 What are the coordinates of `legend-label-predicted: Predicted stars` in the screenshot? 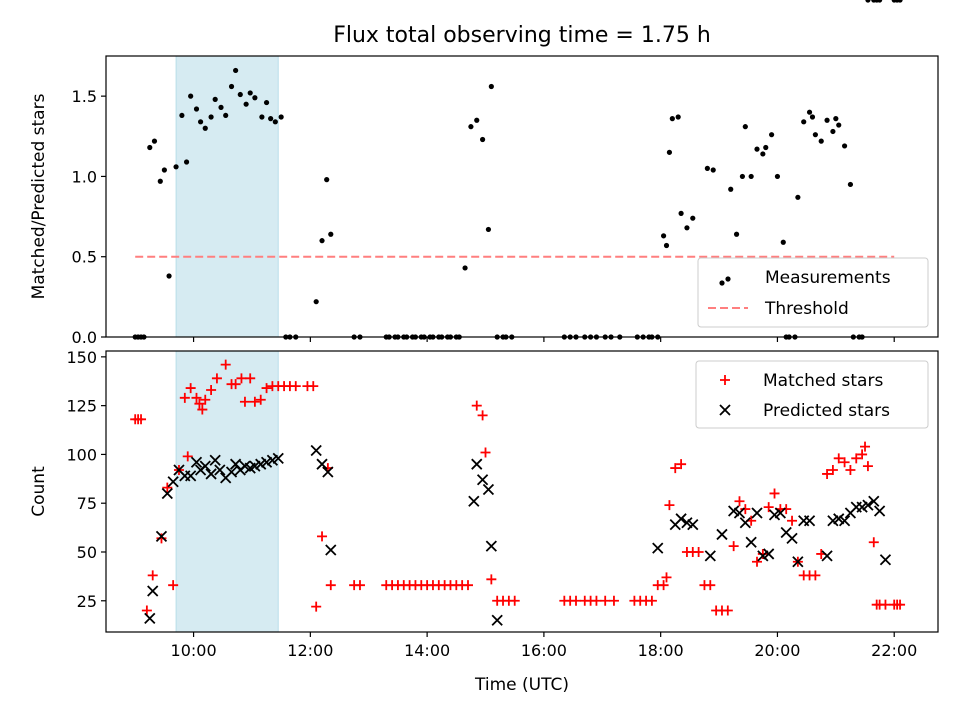 It's located at (826, 411).